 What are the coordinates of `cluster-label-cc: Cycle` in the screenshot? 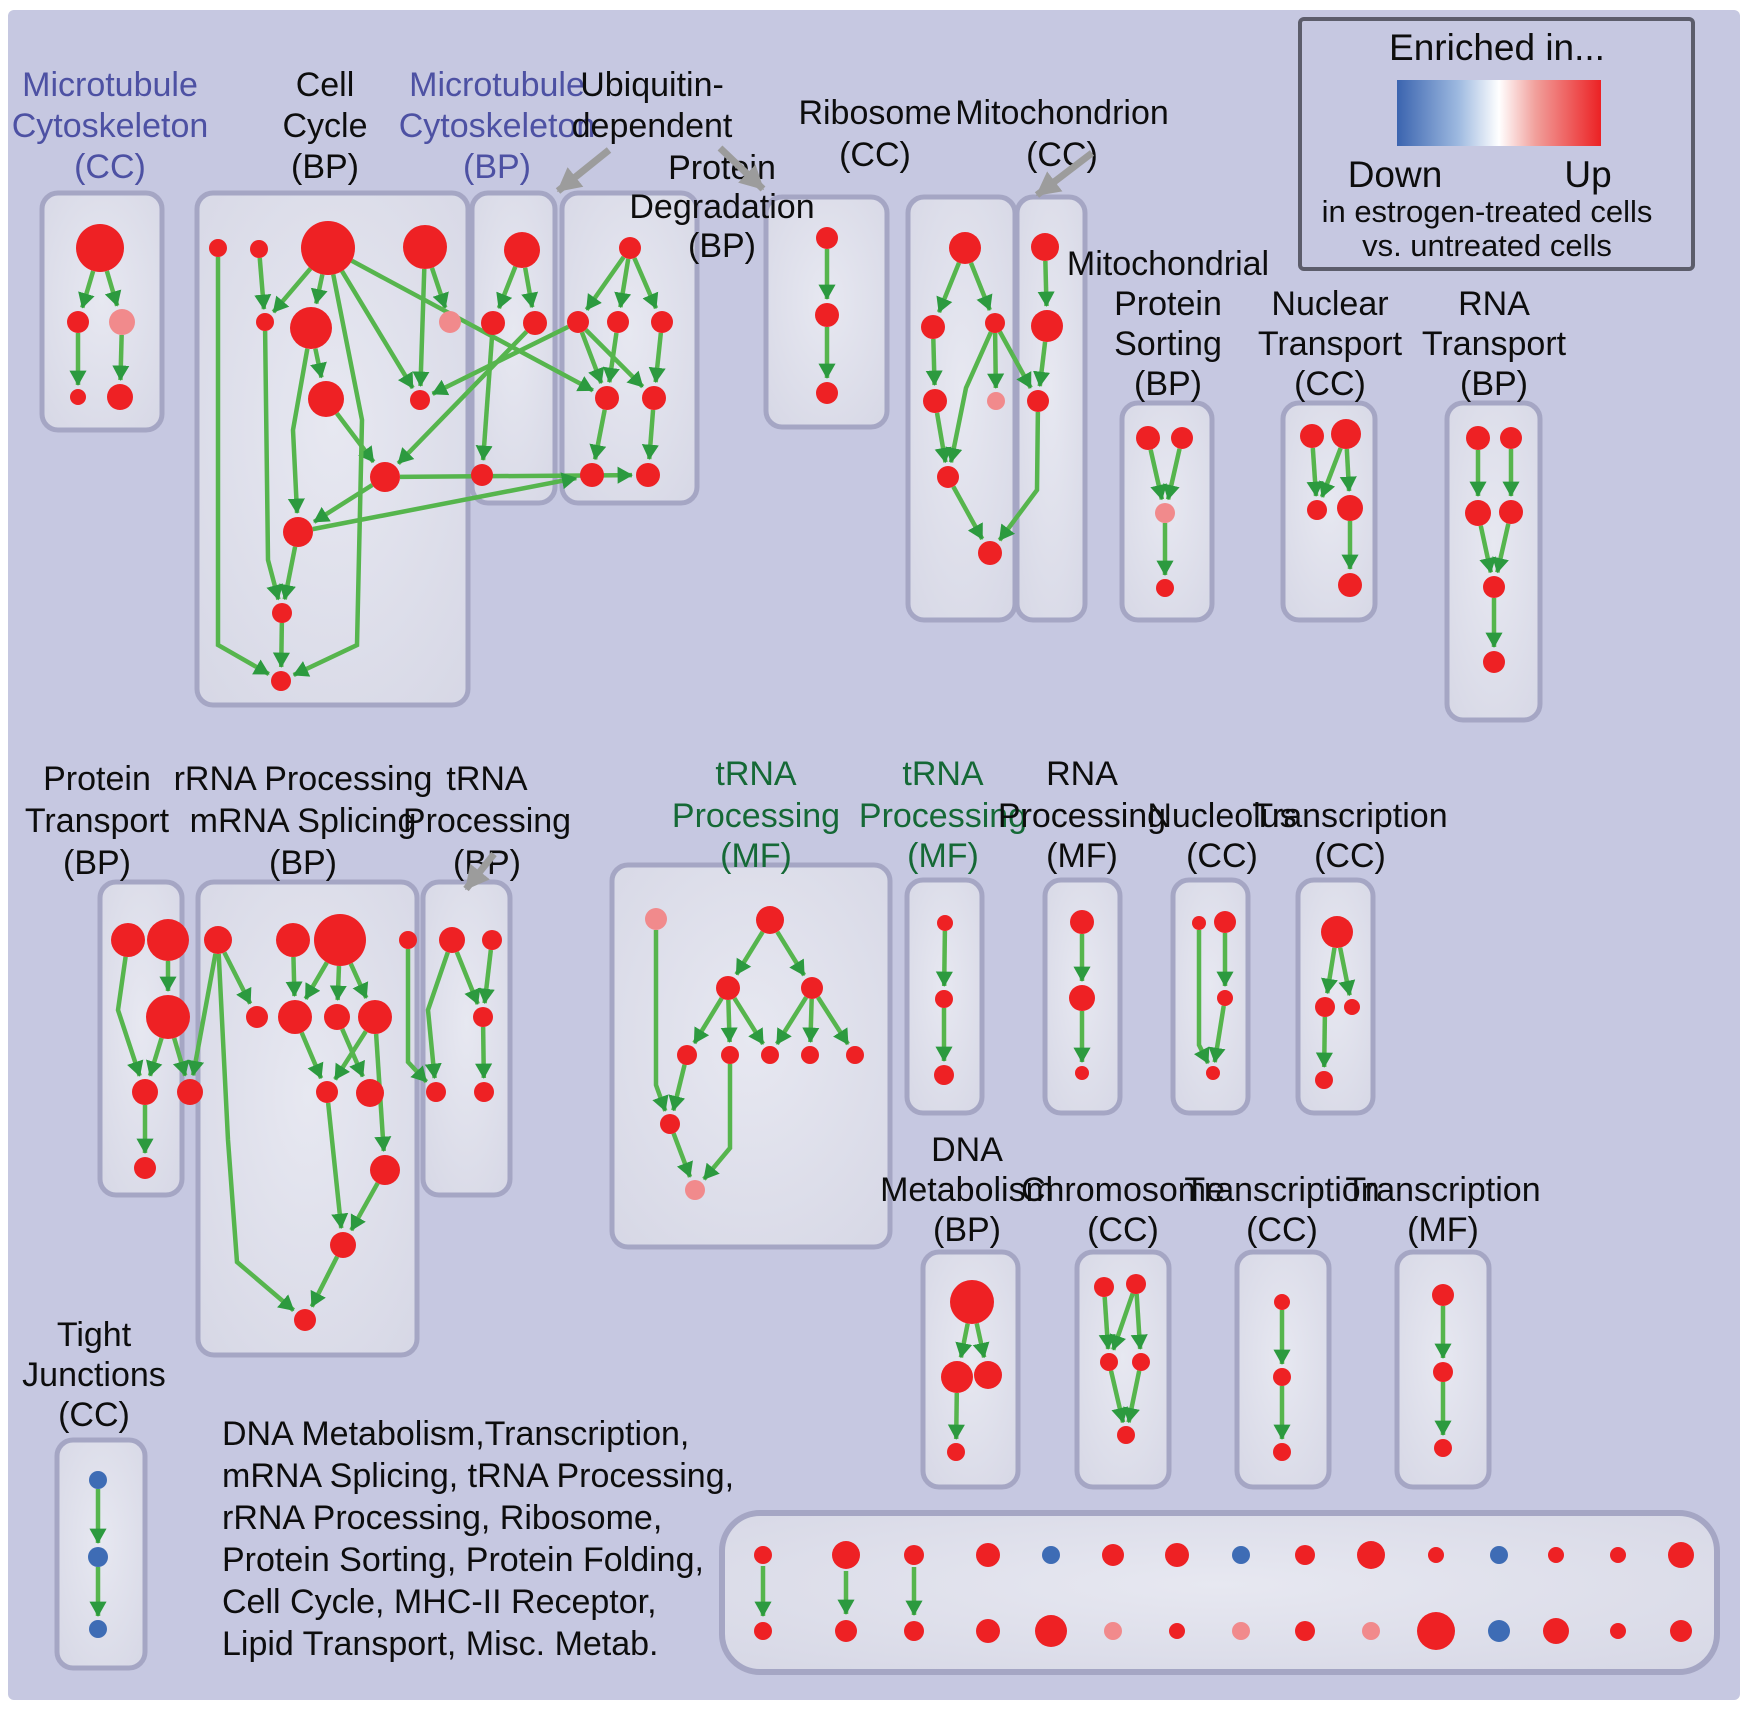 It's located at (324, 126).